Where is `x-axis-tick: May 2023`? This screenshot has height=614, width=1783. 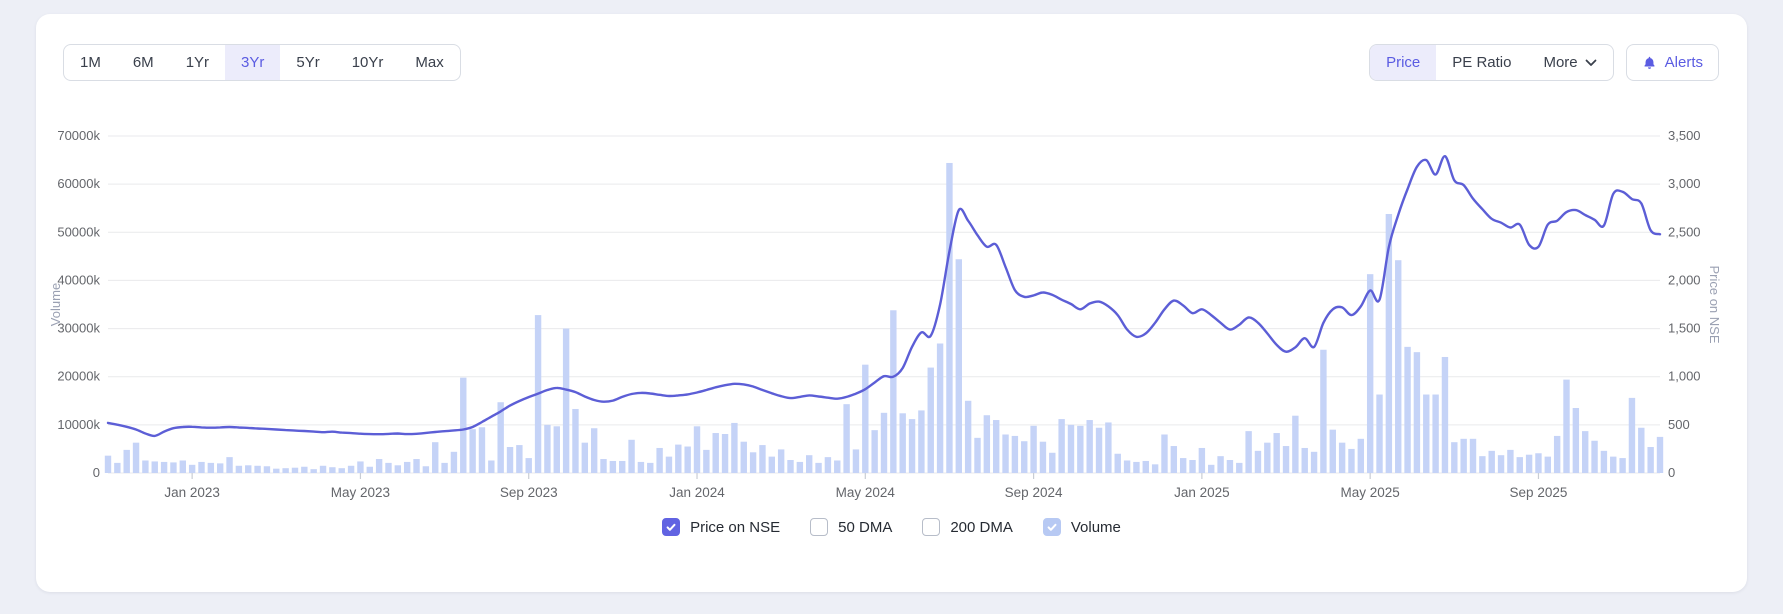 x-axis-tick: May 2023 is located at coordinates (360, 492).